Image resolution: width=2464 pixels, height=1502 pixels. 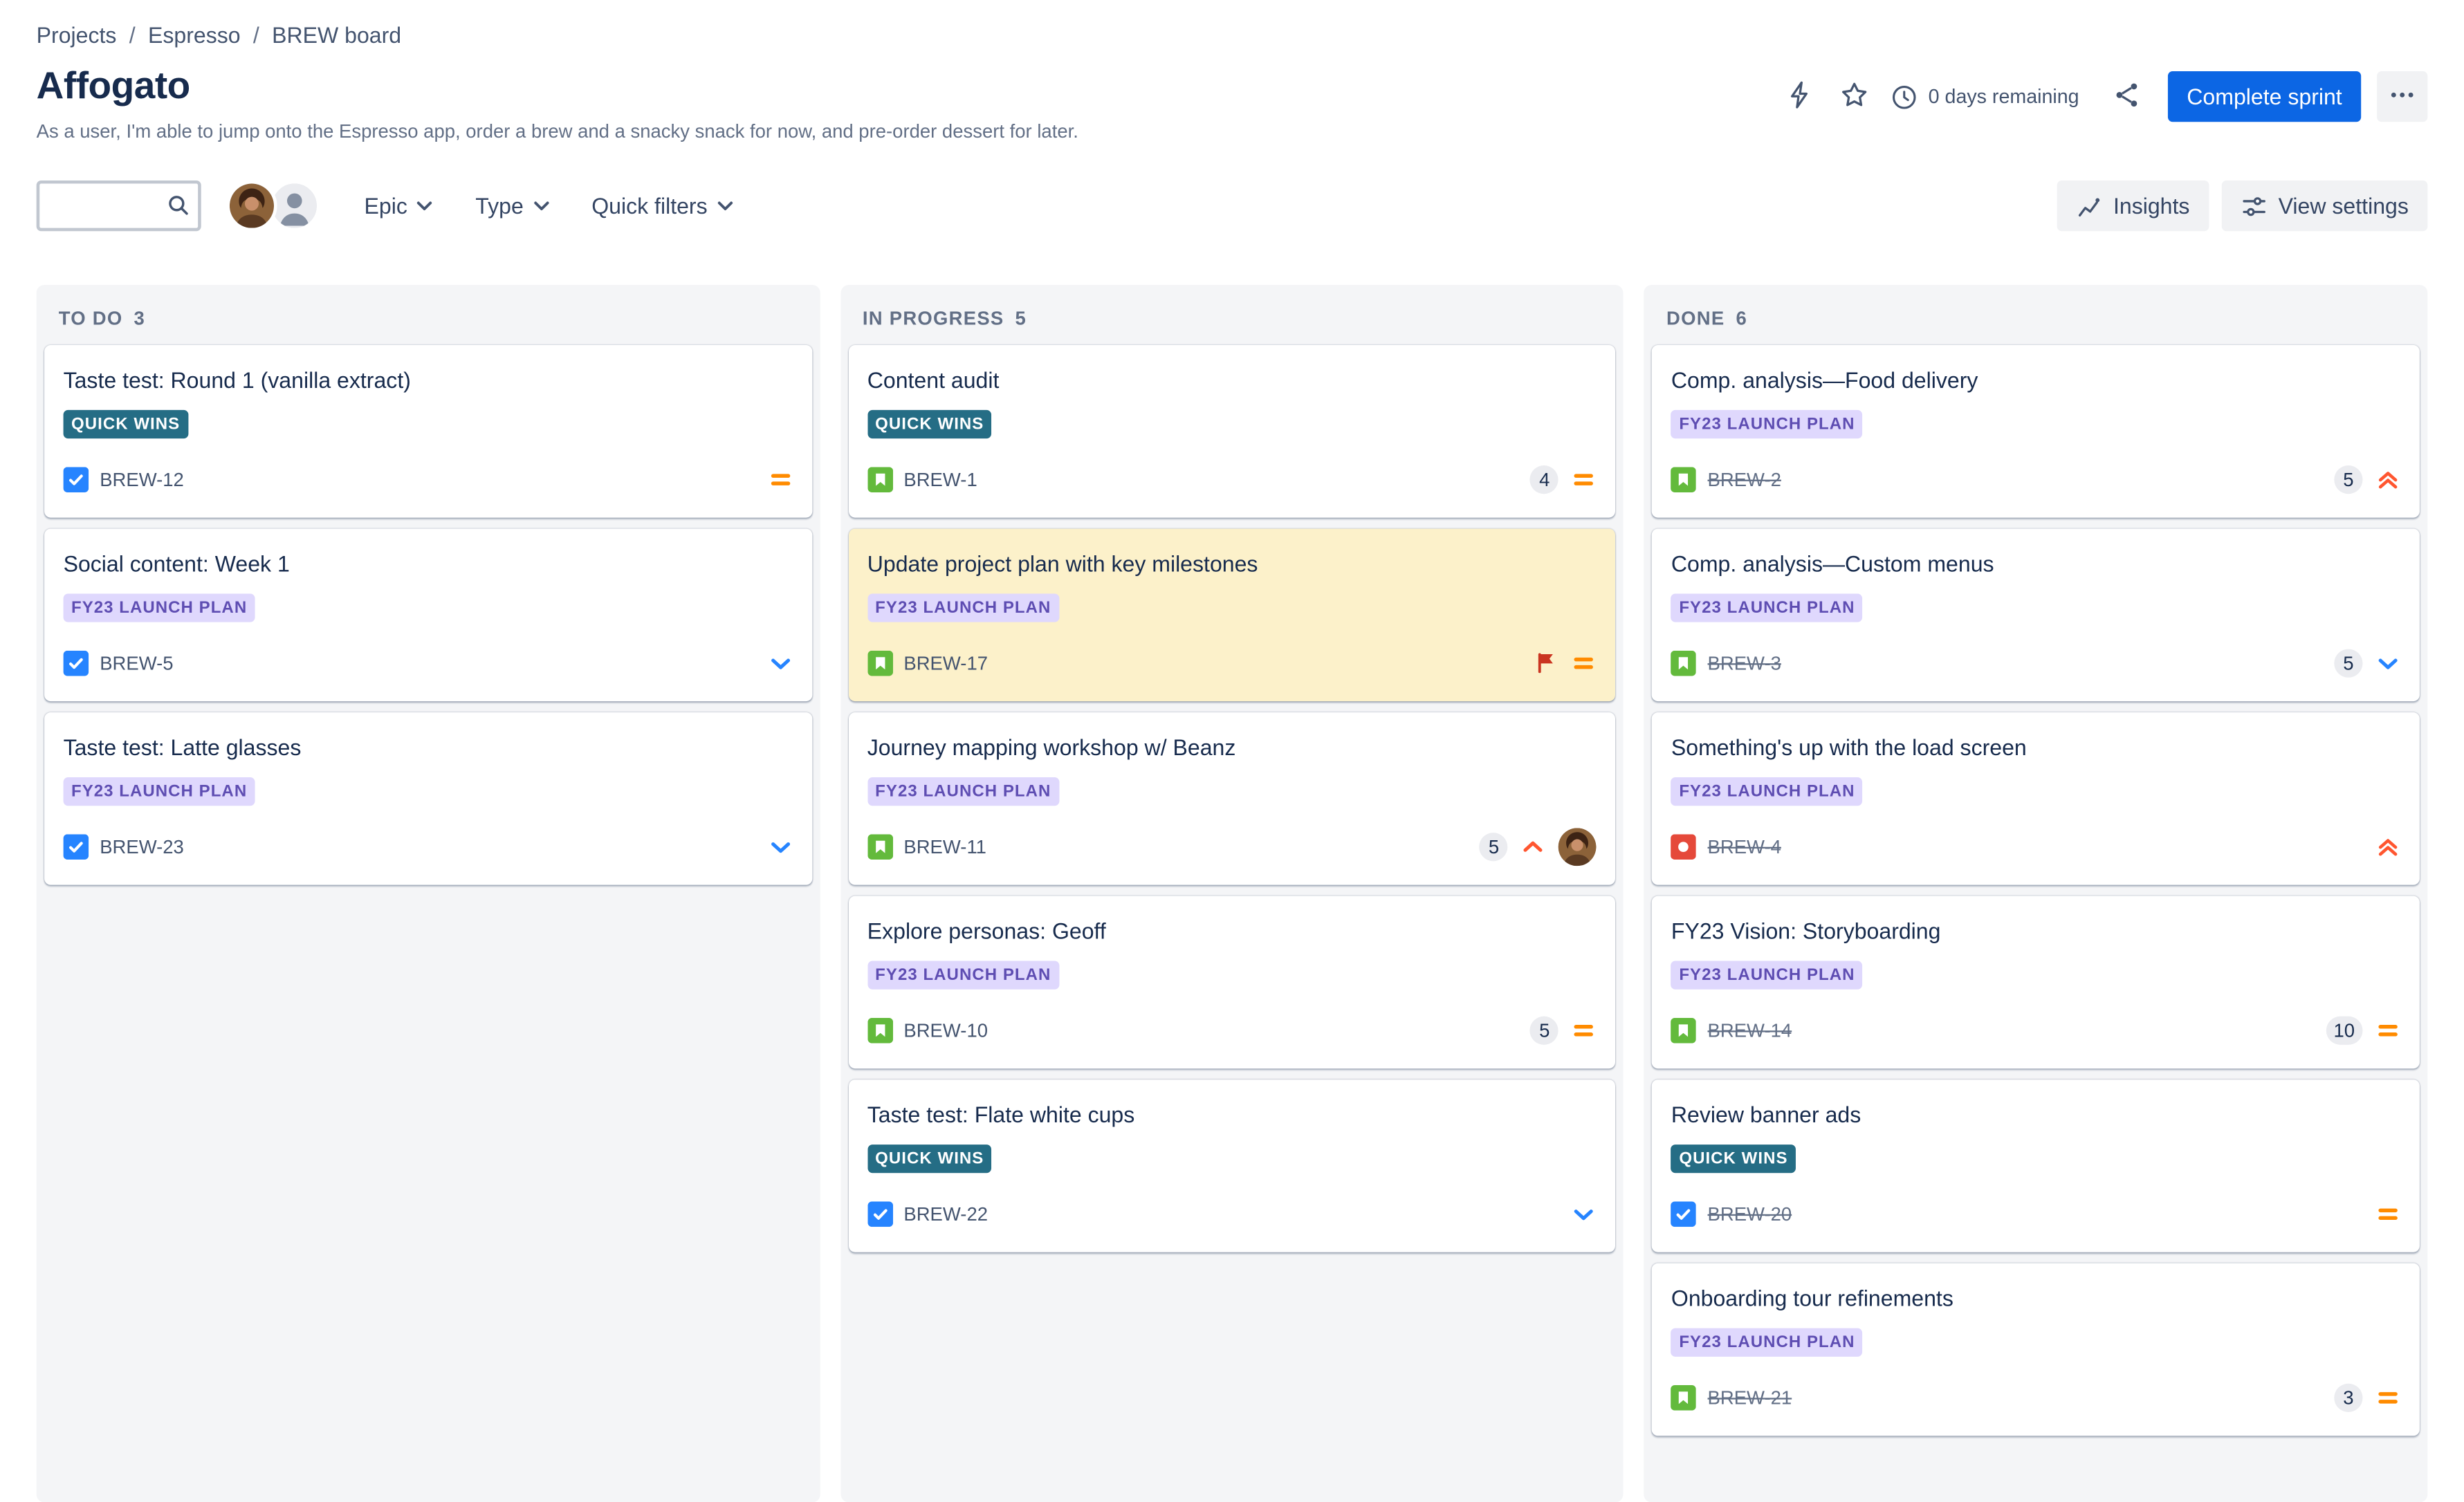 I want to click on card-footer: BREW-22, so click(x=1232, y=1214).